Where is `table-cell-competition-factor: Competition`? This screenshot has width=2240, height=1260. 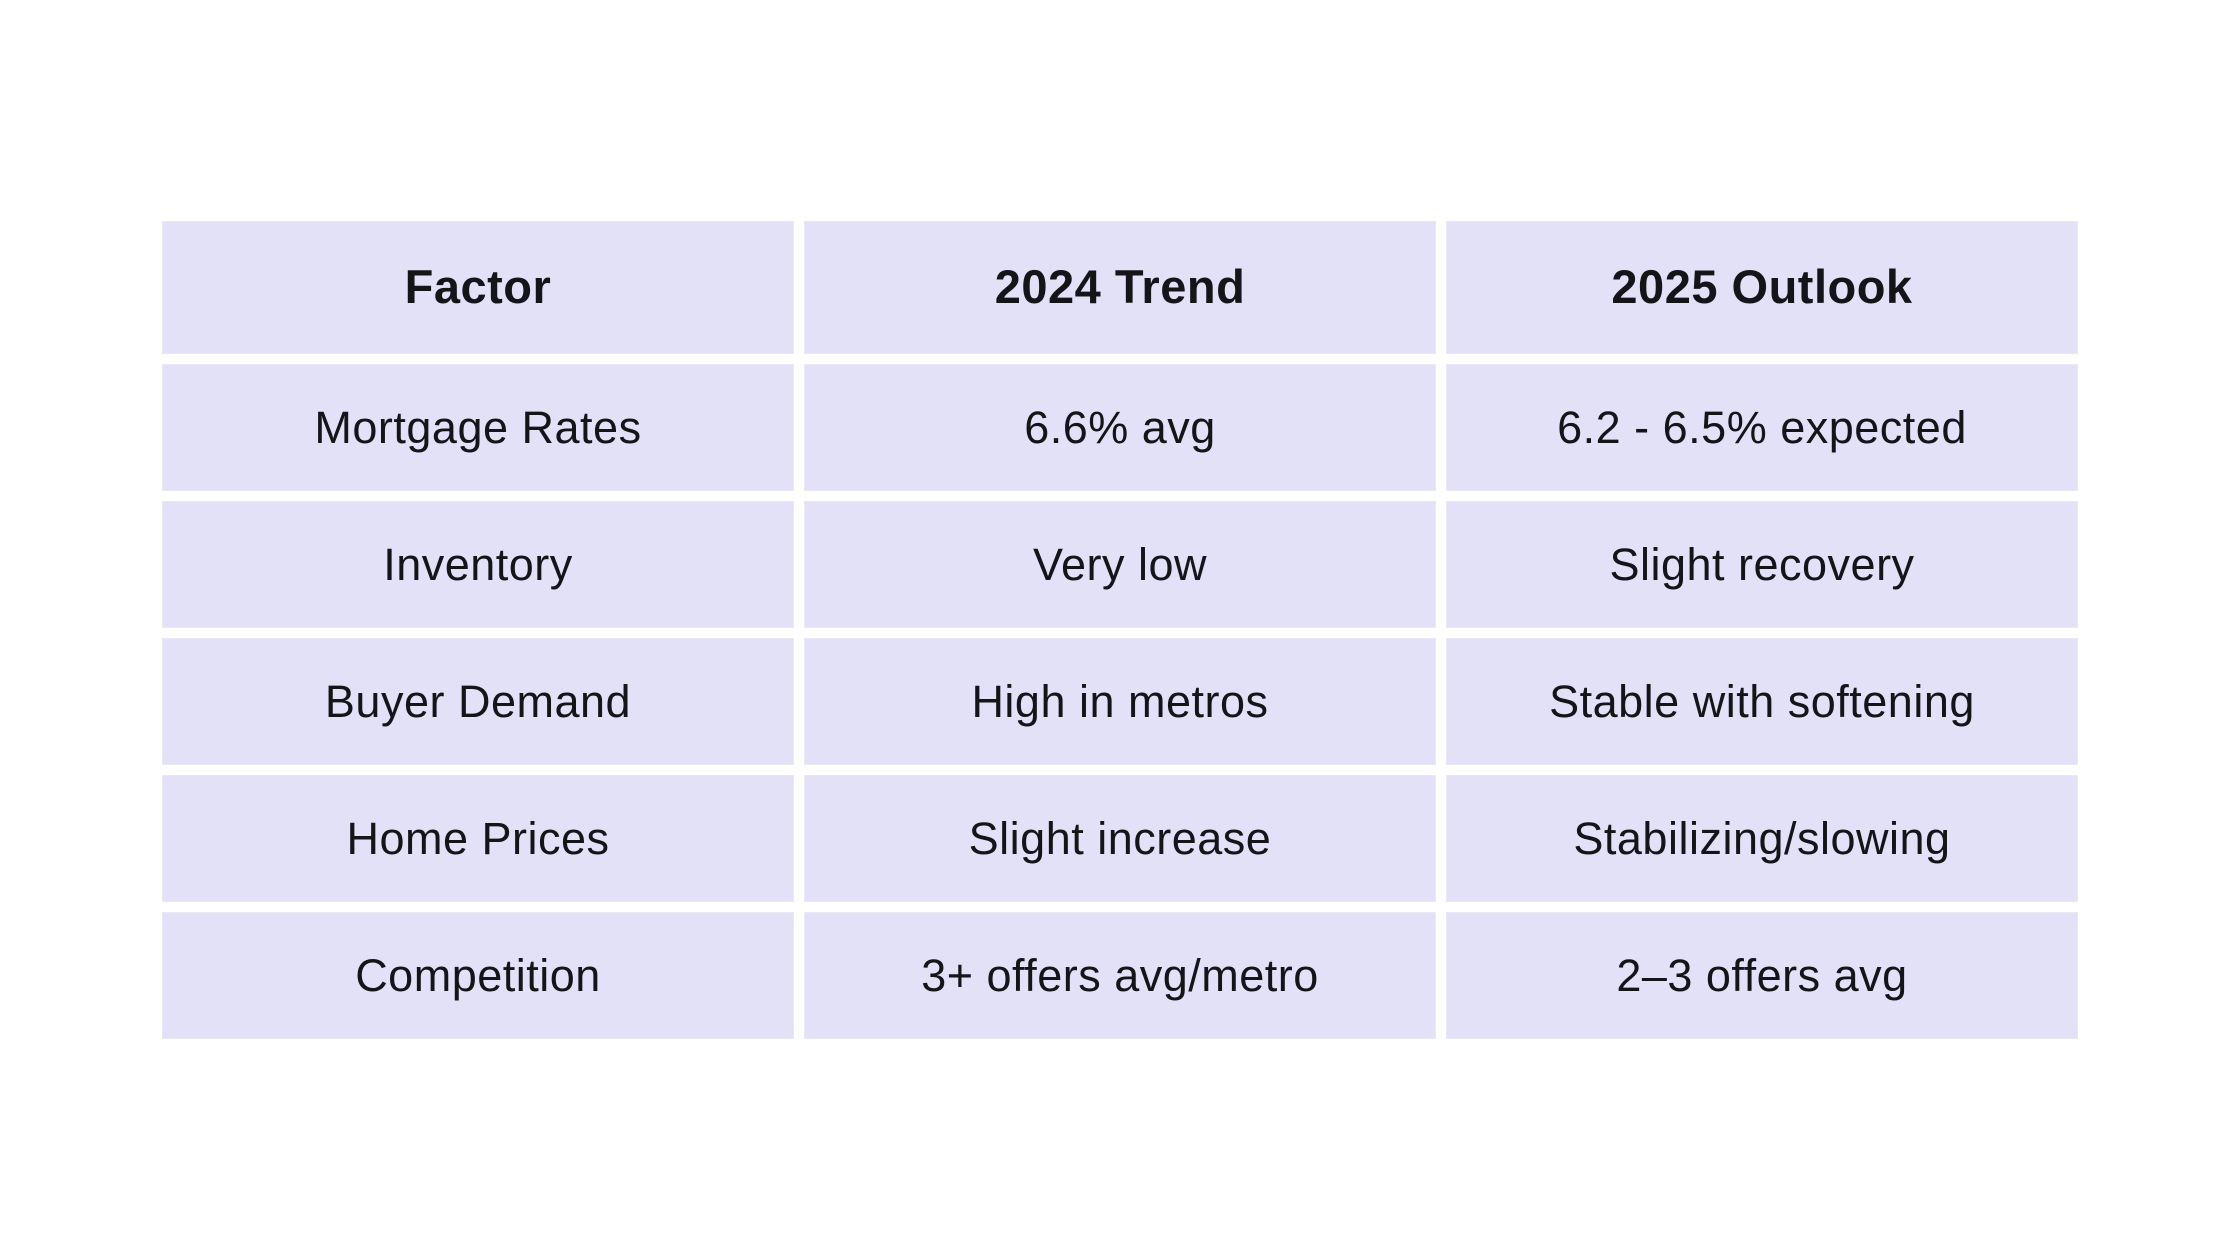 table-cell-competition-factor: Competition is located at coordinates (478, 975).